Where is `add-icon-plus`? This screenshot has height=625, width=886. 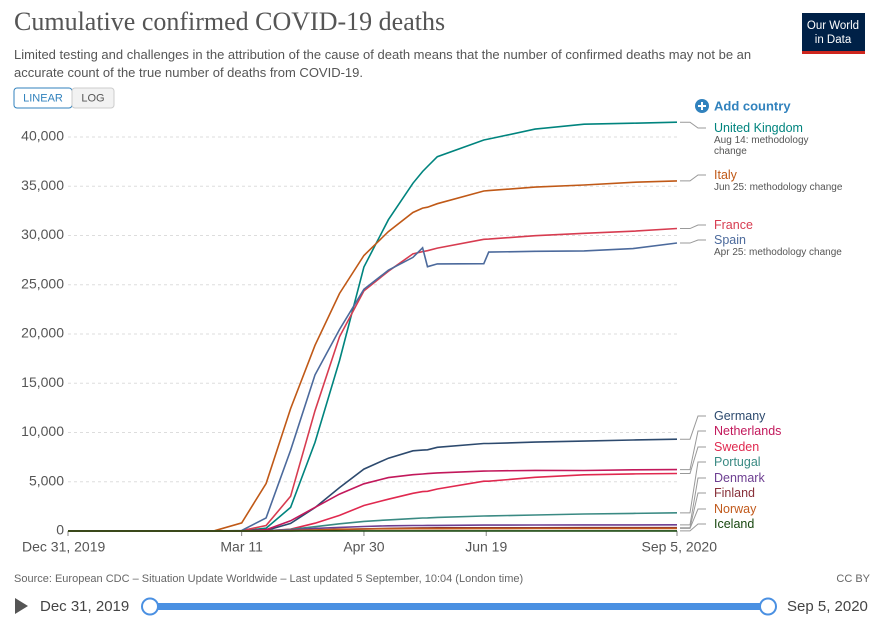 add-icon-plus is located at coordinates (702, 106).